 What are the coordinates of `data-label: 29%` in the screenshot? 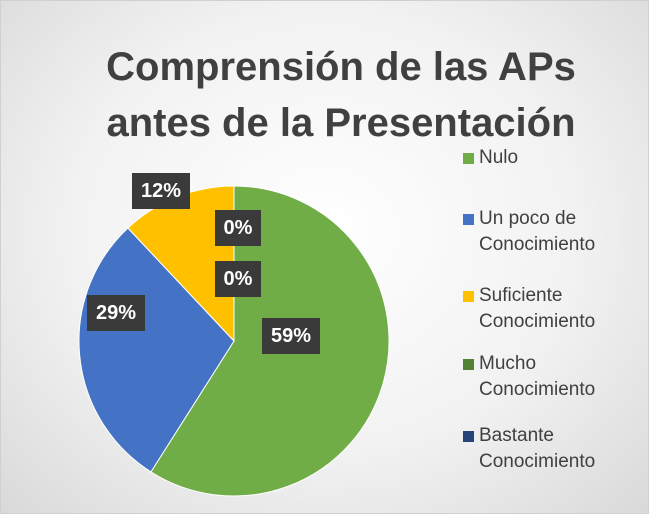 It's located at (116, 313).